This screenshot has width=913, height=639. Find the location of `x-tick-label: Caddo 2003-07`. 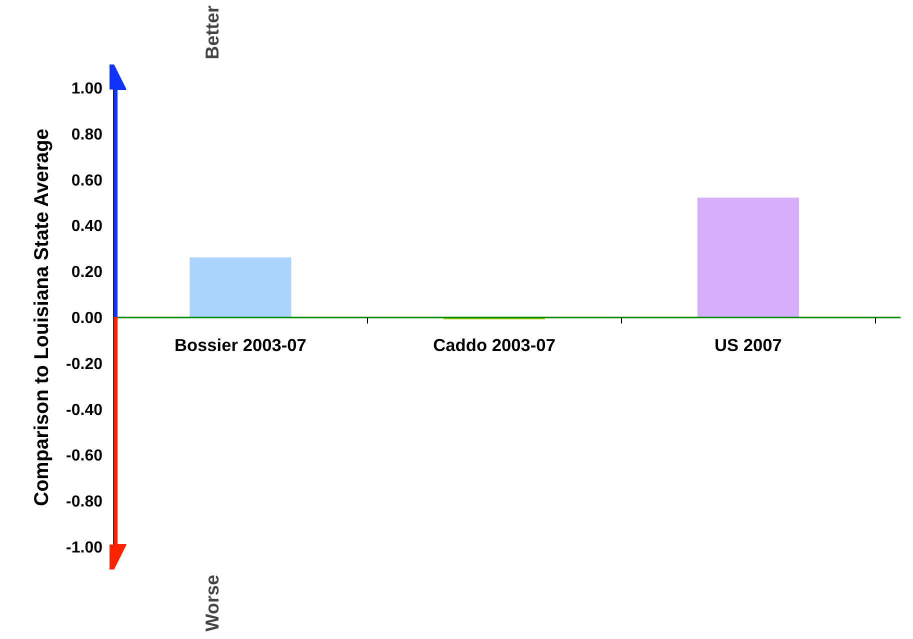

x-tick-label: Caddo 2003-07 is located at coordinates (494, 345).